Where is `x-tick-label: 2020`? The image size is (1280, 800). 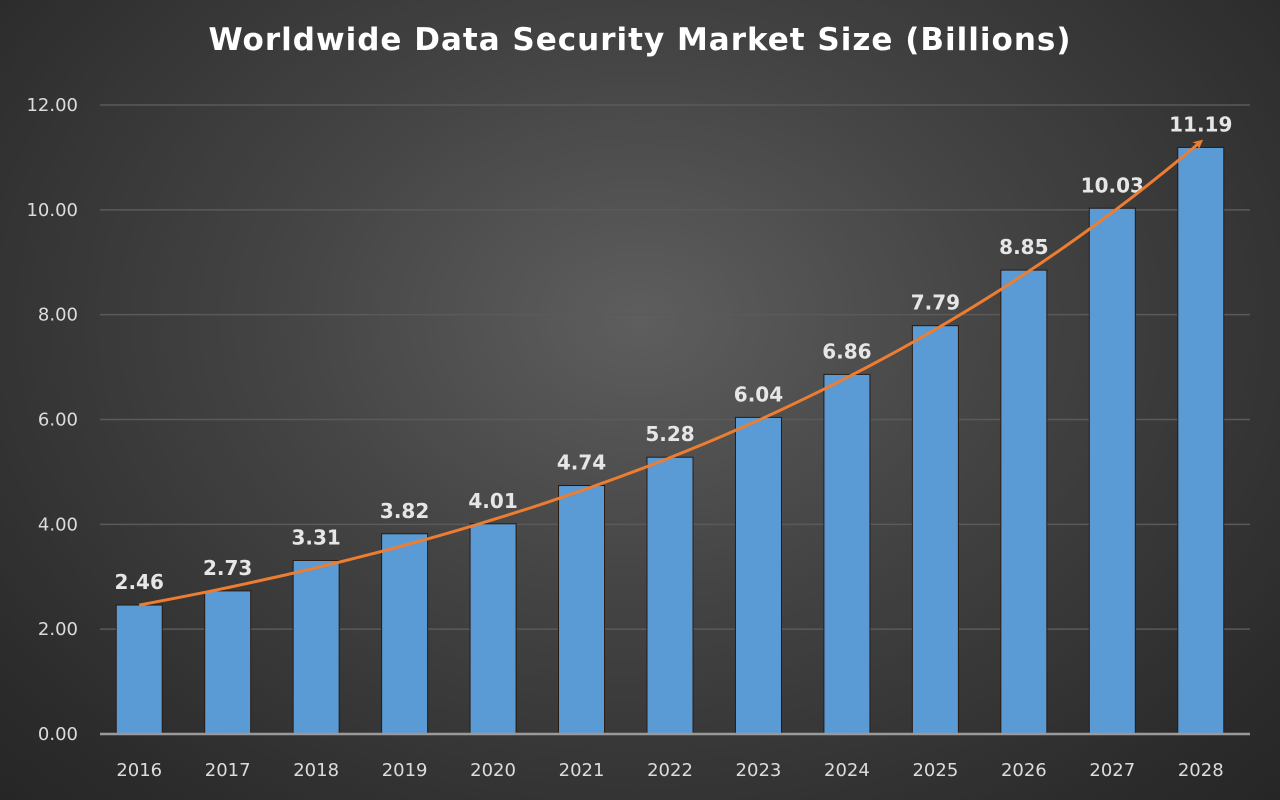 x-tick-label: 2020 is located at coordinates (493, 770).